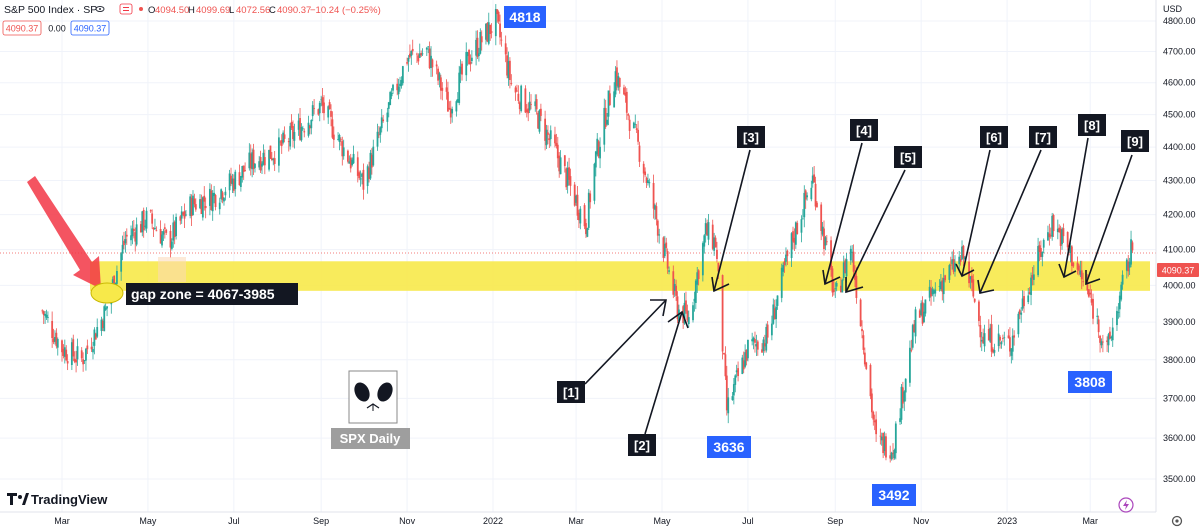  What do you see at coordinates (100, 9) in the screenshot?
I see `eye-icon` at bounding box center [100, 9].